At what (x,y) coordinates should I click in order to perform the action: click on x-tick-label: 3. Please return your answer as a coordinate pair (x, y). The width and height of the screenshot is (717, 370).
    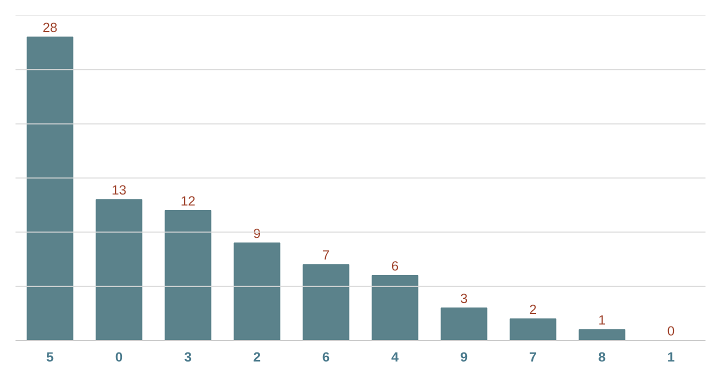
    Looking at the image, I should click on (188, 357).